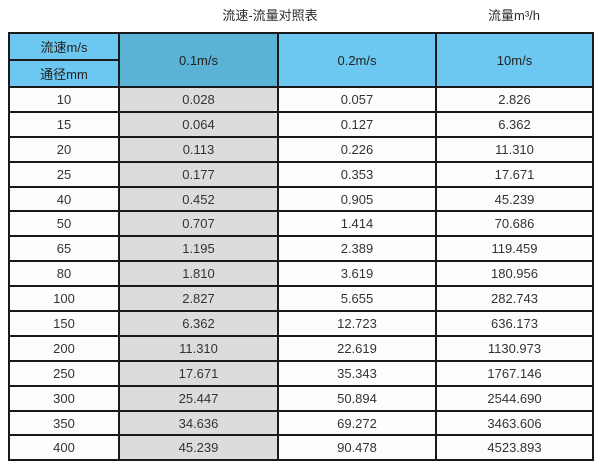 The width and height of the screenshot is (600, 466). Describe the element at coordinates (357, 149) in the screenshot. I see `flow-value-cell-0p2ms: 0.226` at that location.